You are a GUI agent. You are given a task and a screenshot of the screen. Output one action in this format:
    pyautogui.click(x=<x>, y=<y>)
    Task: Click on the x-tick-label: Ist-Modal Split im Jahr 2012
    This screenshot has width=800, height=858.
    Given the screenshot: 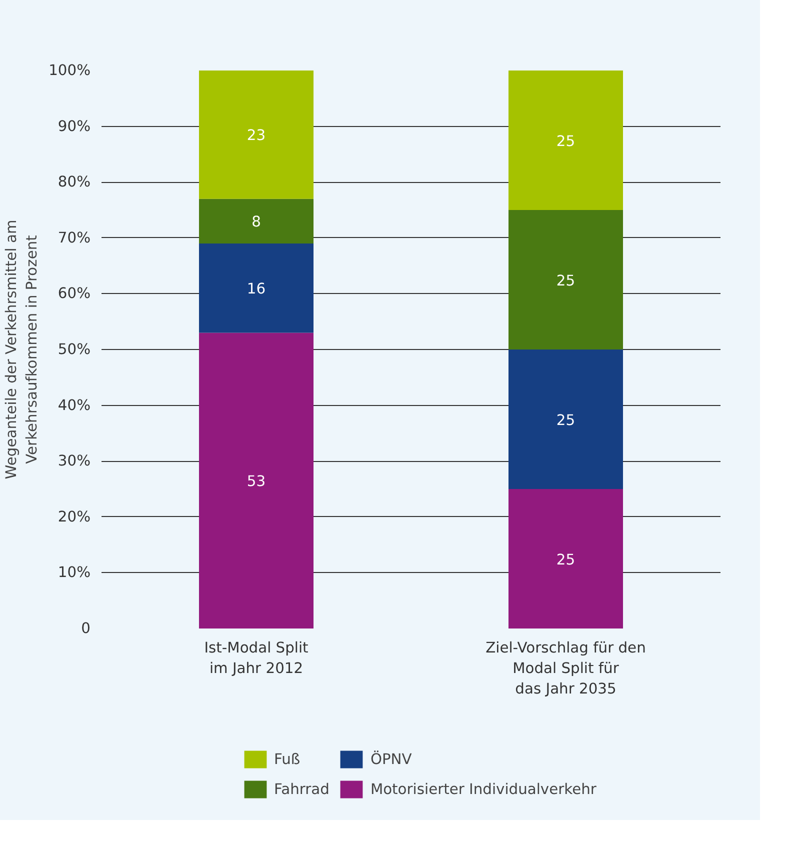 What is the action you would take?
    pyautogui.click(x=256, y=658)
    